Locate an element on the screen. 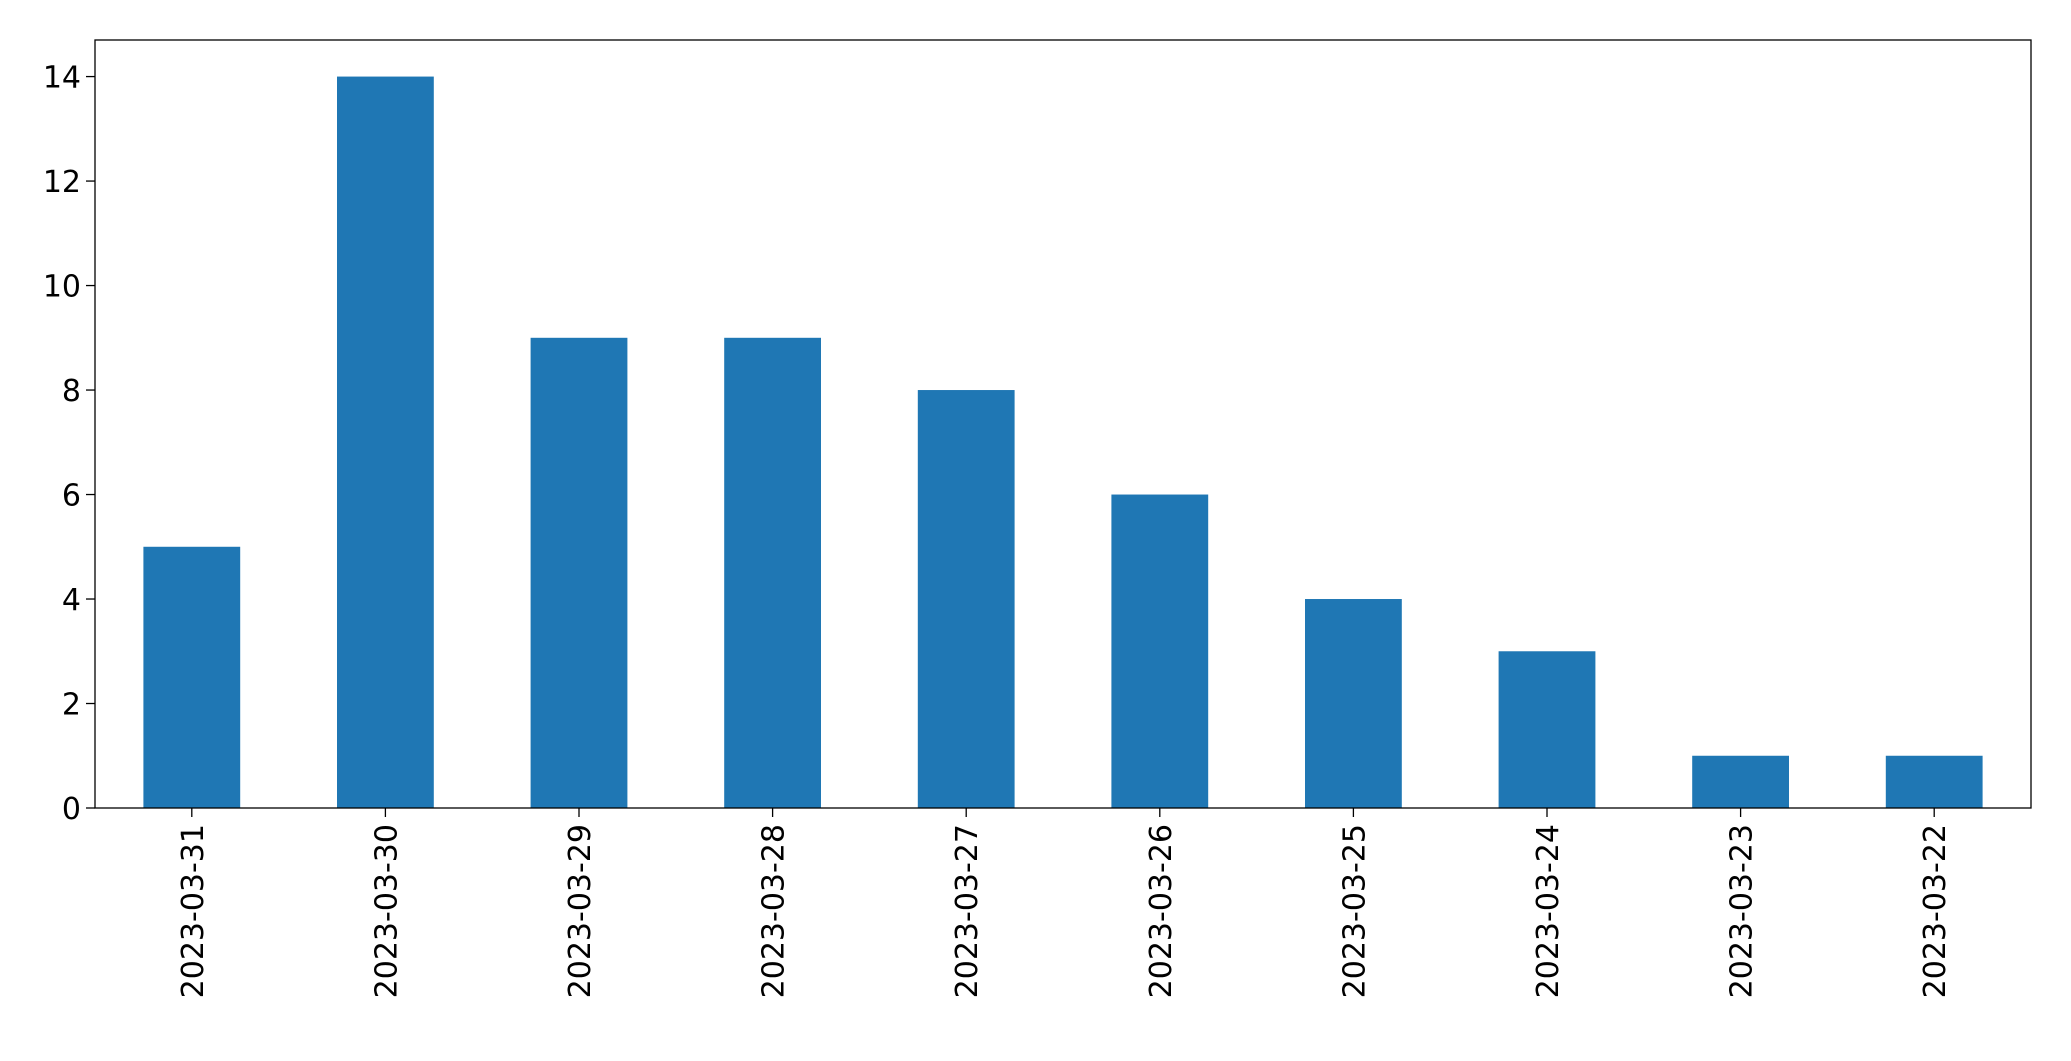  y-tick-label: 12 is located at coordinates (62, 182).